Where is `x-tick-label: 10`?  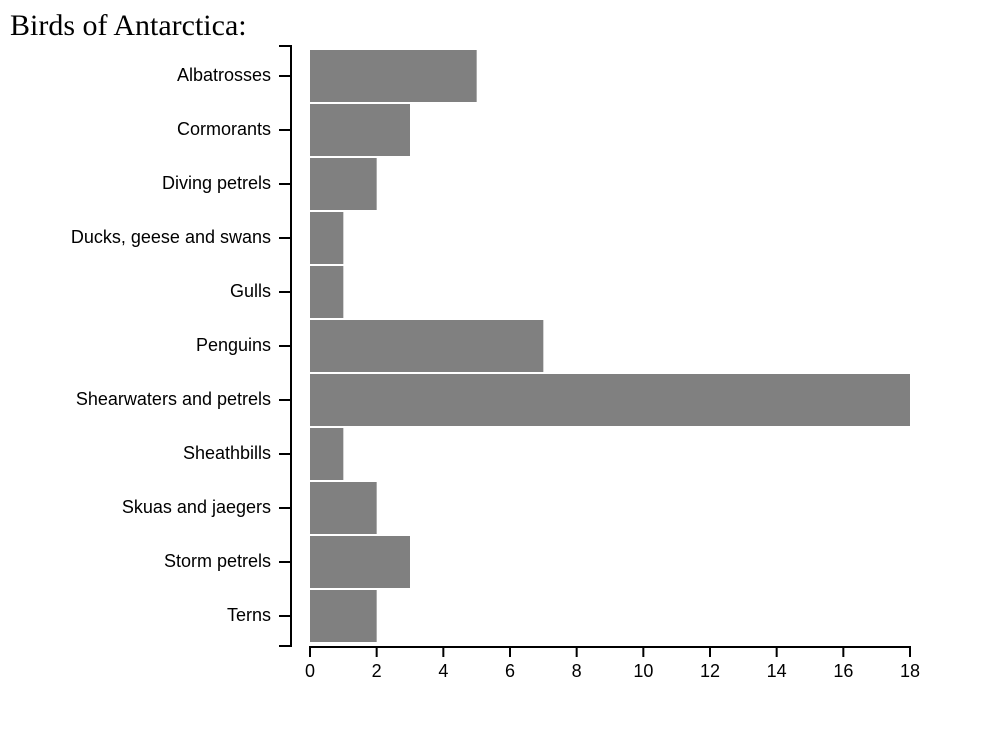 x-tick-label: 10 is located at coordinates (643, 671).